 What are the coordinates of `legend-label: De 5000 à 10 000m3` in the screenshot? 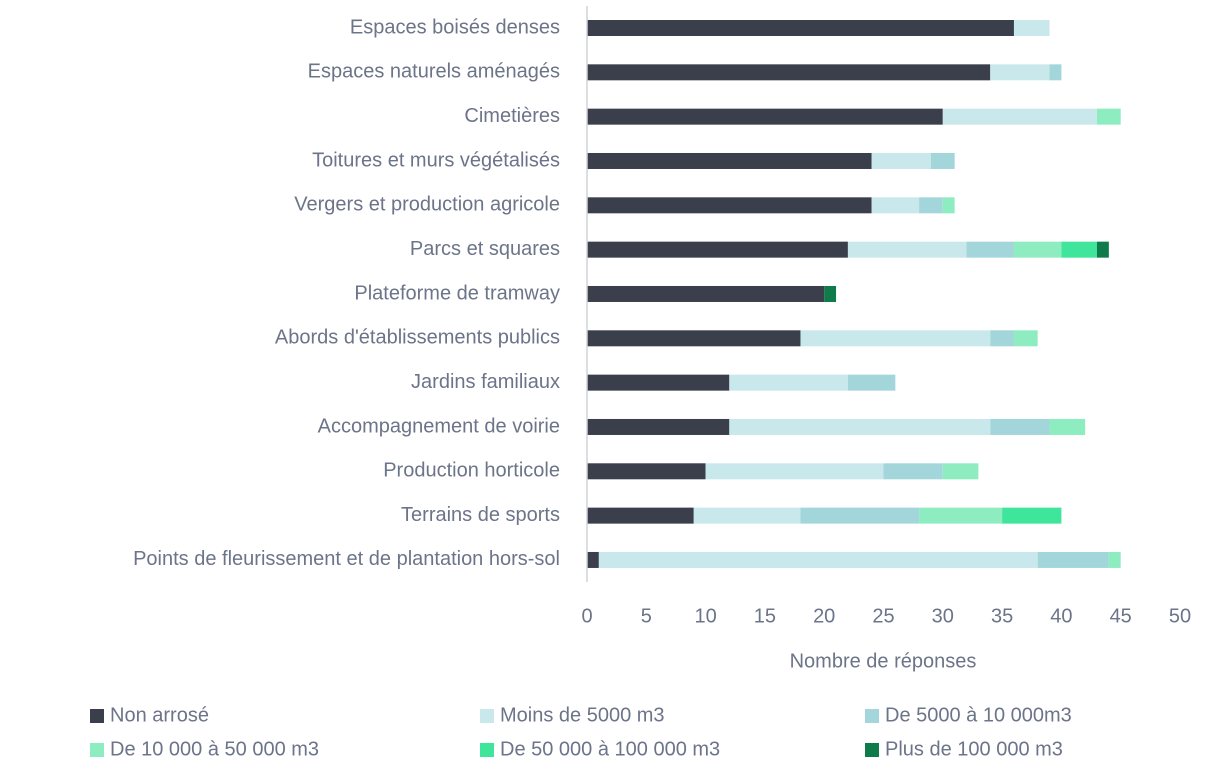 It's located at (978, 715).